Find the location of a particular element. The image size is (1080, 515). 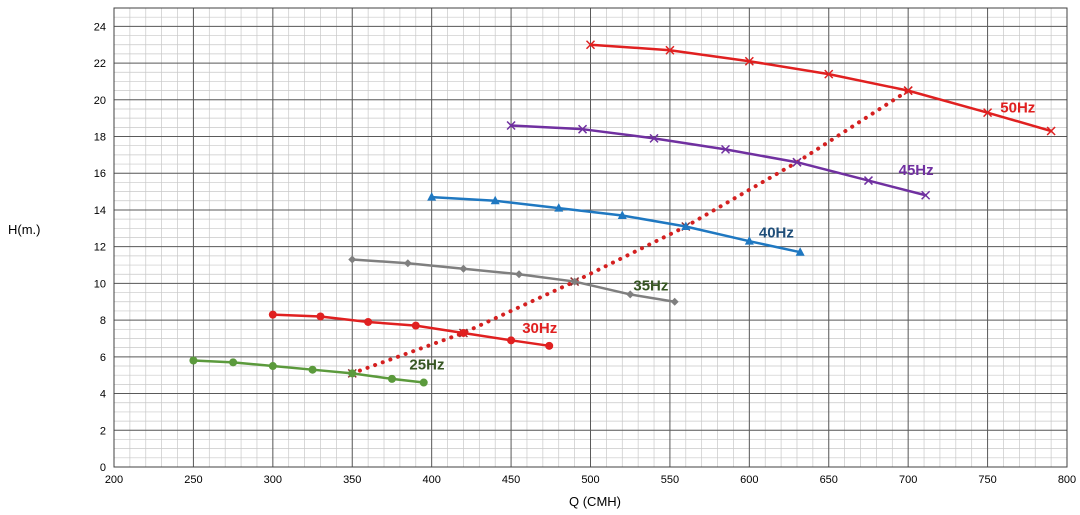

curve-label: 35Hz is located at coordinates (650, 286).